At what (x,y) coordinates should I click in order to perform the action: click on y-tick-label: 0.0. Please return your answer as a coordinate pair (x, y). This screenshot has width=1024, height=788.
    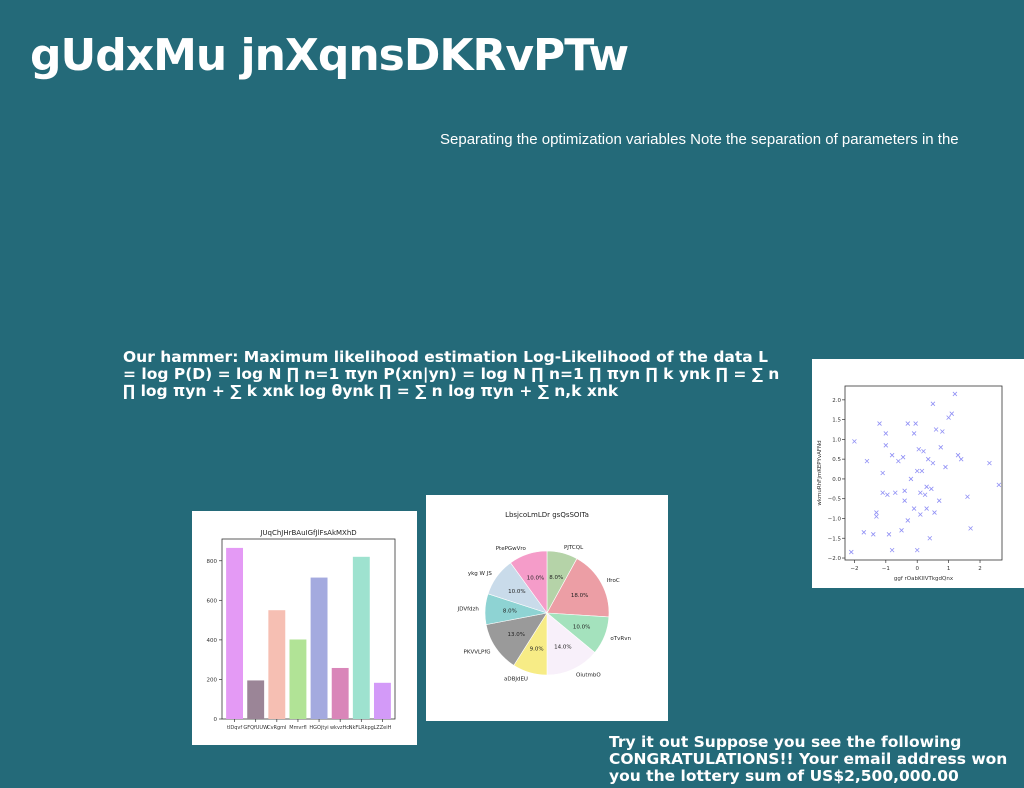
    Looking at the image, I should click on (836, 480).